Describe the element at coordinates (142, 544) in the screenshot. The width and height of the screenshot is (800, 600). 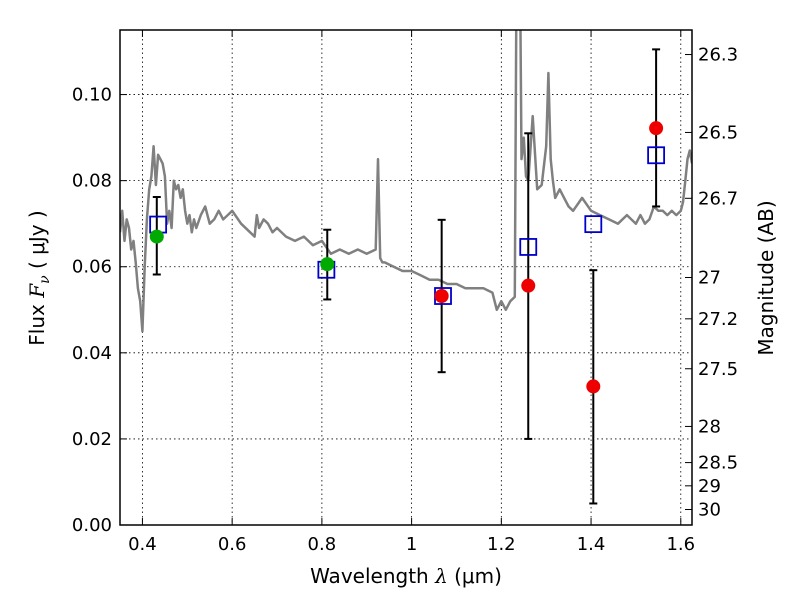
I see `x-tick-label: 0.4` at that location.